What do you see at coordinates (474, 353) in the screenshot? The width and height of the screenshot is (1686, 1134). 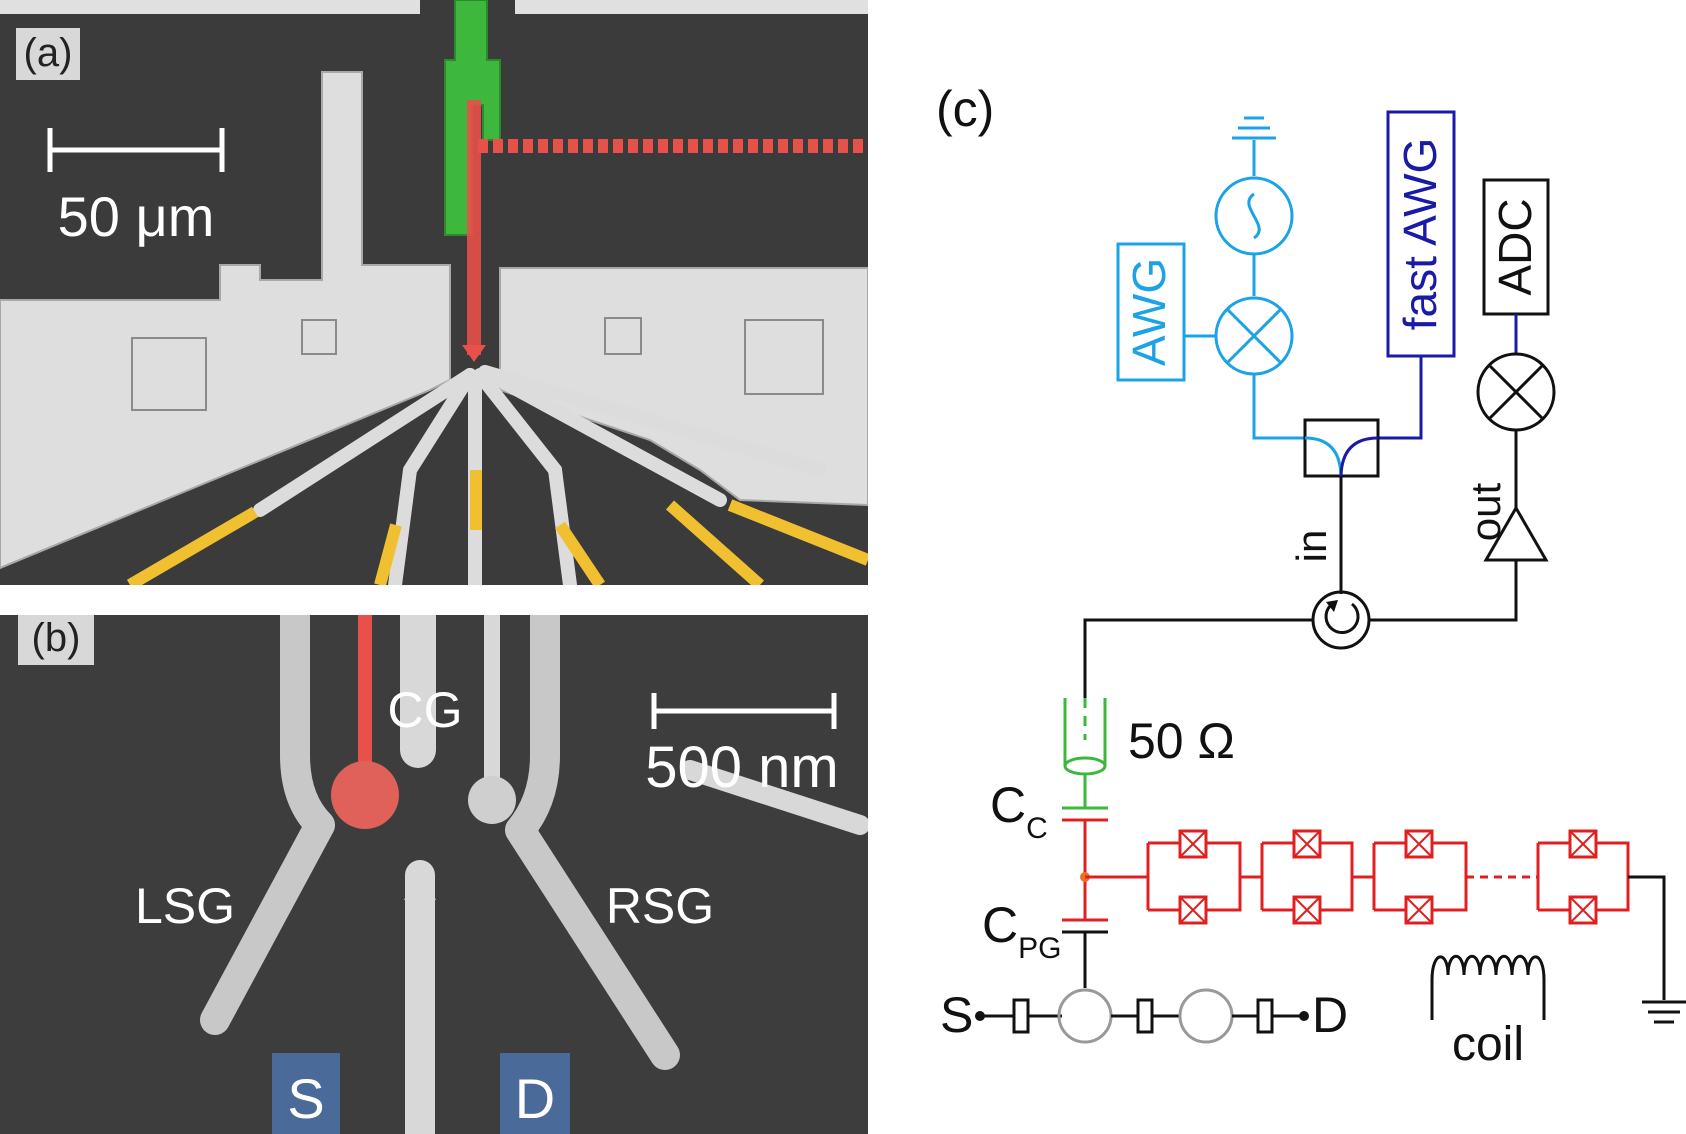 I see `red-resonator-tip` at bounding box center [474, 353].